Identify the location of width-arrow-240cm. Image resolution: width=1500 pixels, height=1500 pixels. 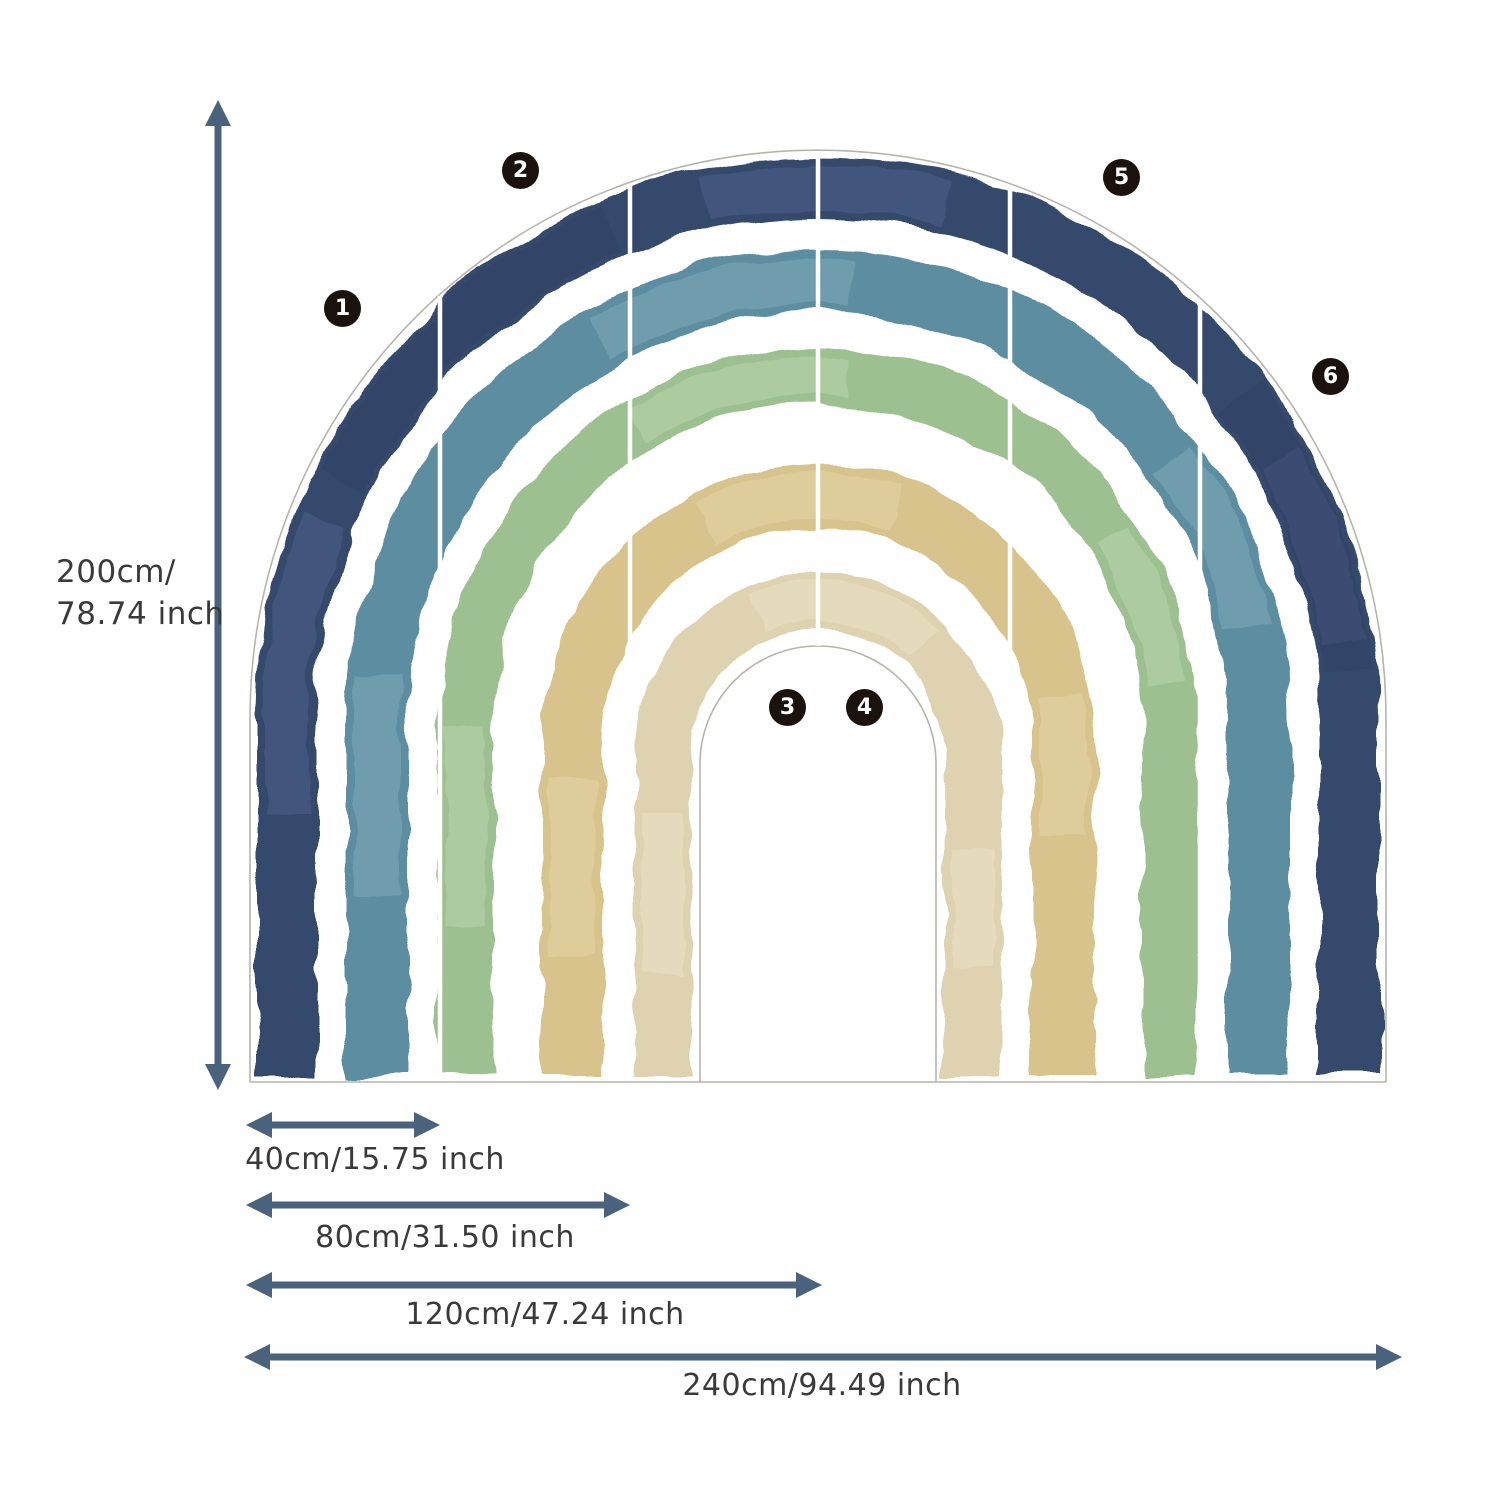
(823, 1357).